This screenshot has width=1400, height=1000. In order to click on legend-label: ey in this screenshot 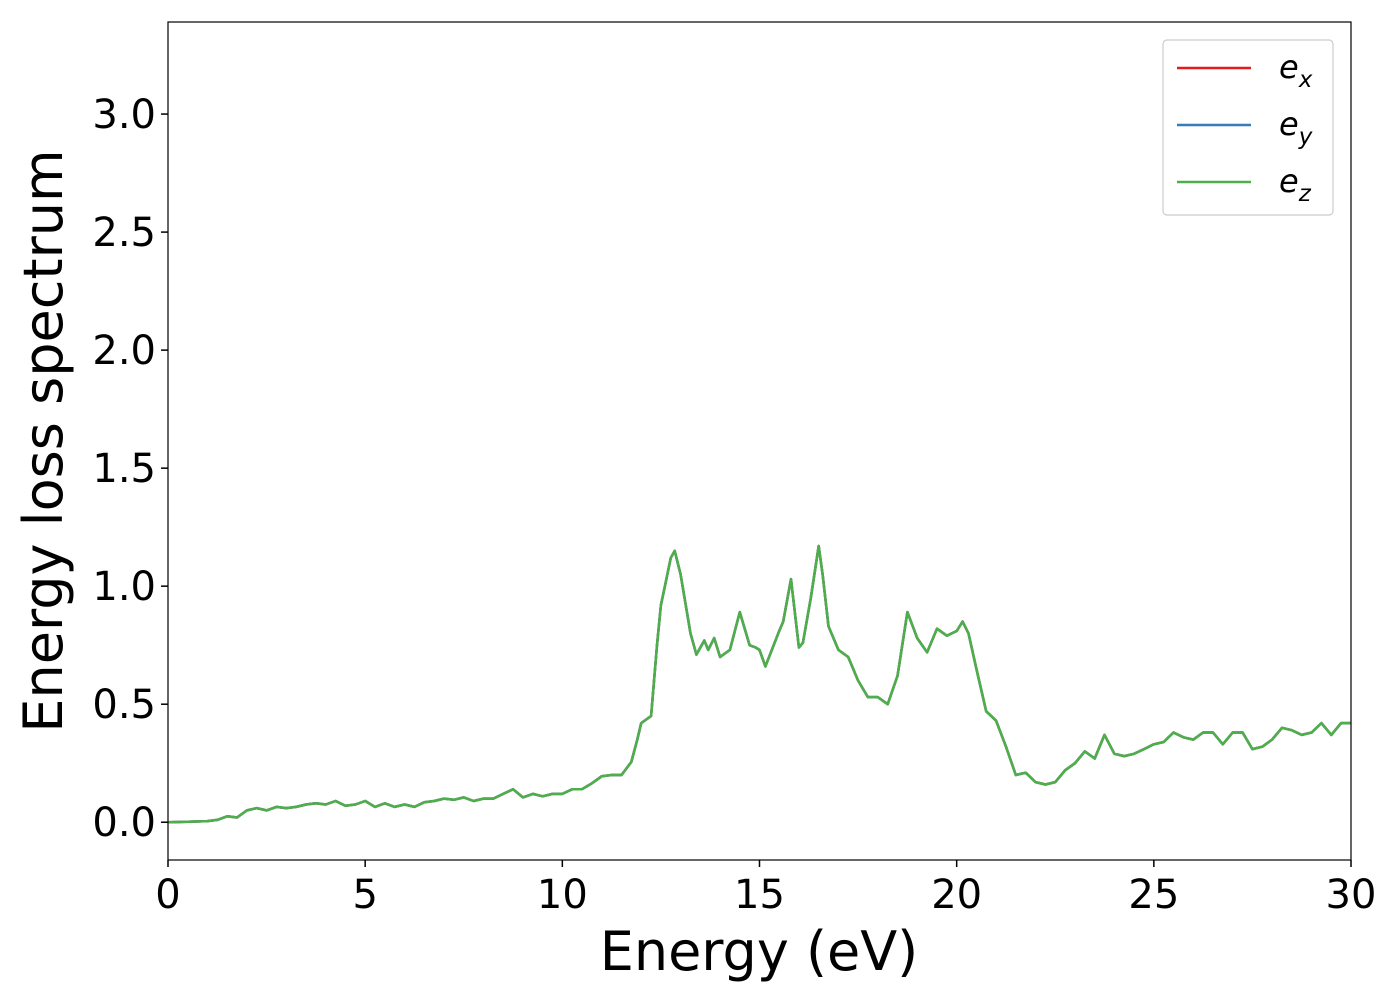, I will do `click(1296, 127)`.